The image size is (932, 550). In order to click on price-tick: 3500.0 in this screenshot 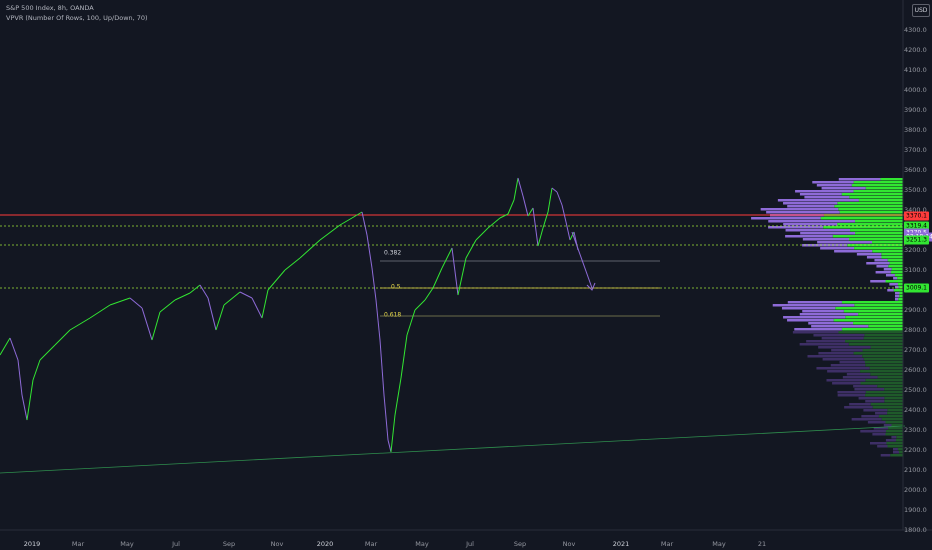, I will do `click(915, 190)`.